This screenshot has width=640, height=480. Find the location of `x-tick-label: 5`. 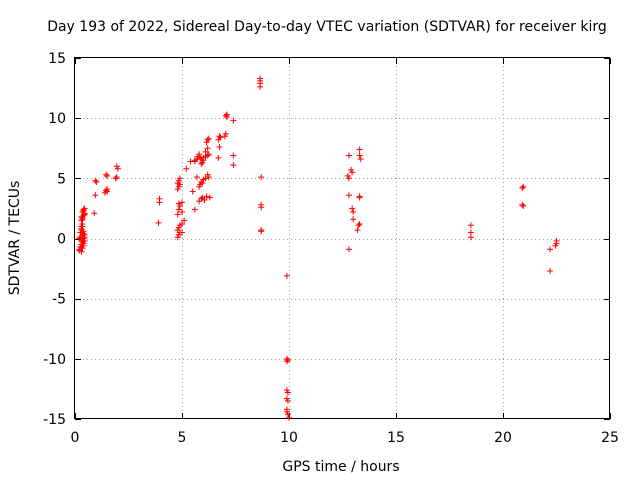

x-tick-label: 5 is located at coordinates (182, 438).